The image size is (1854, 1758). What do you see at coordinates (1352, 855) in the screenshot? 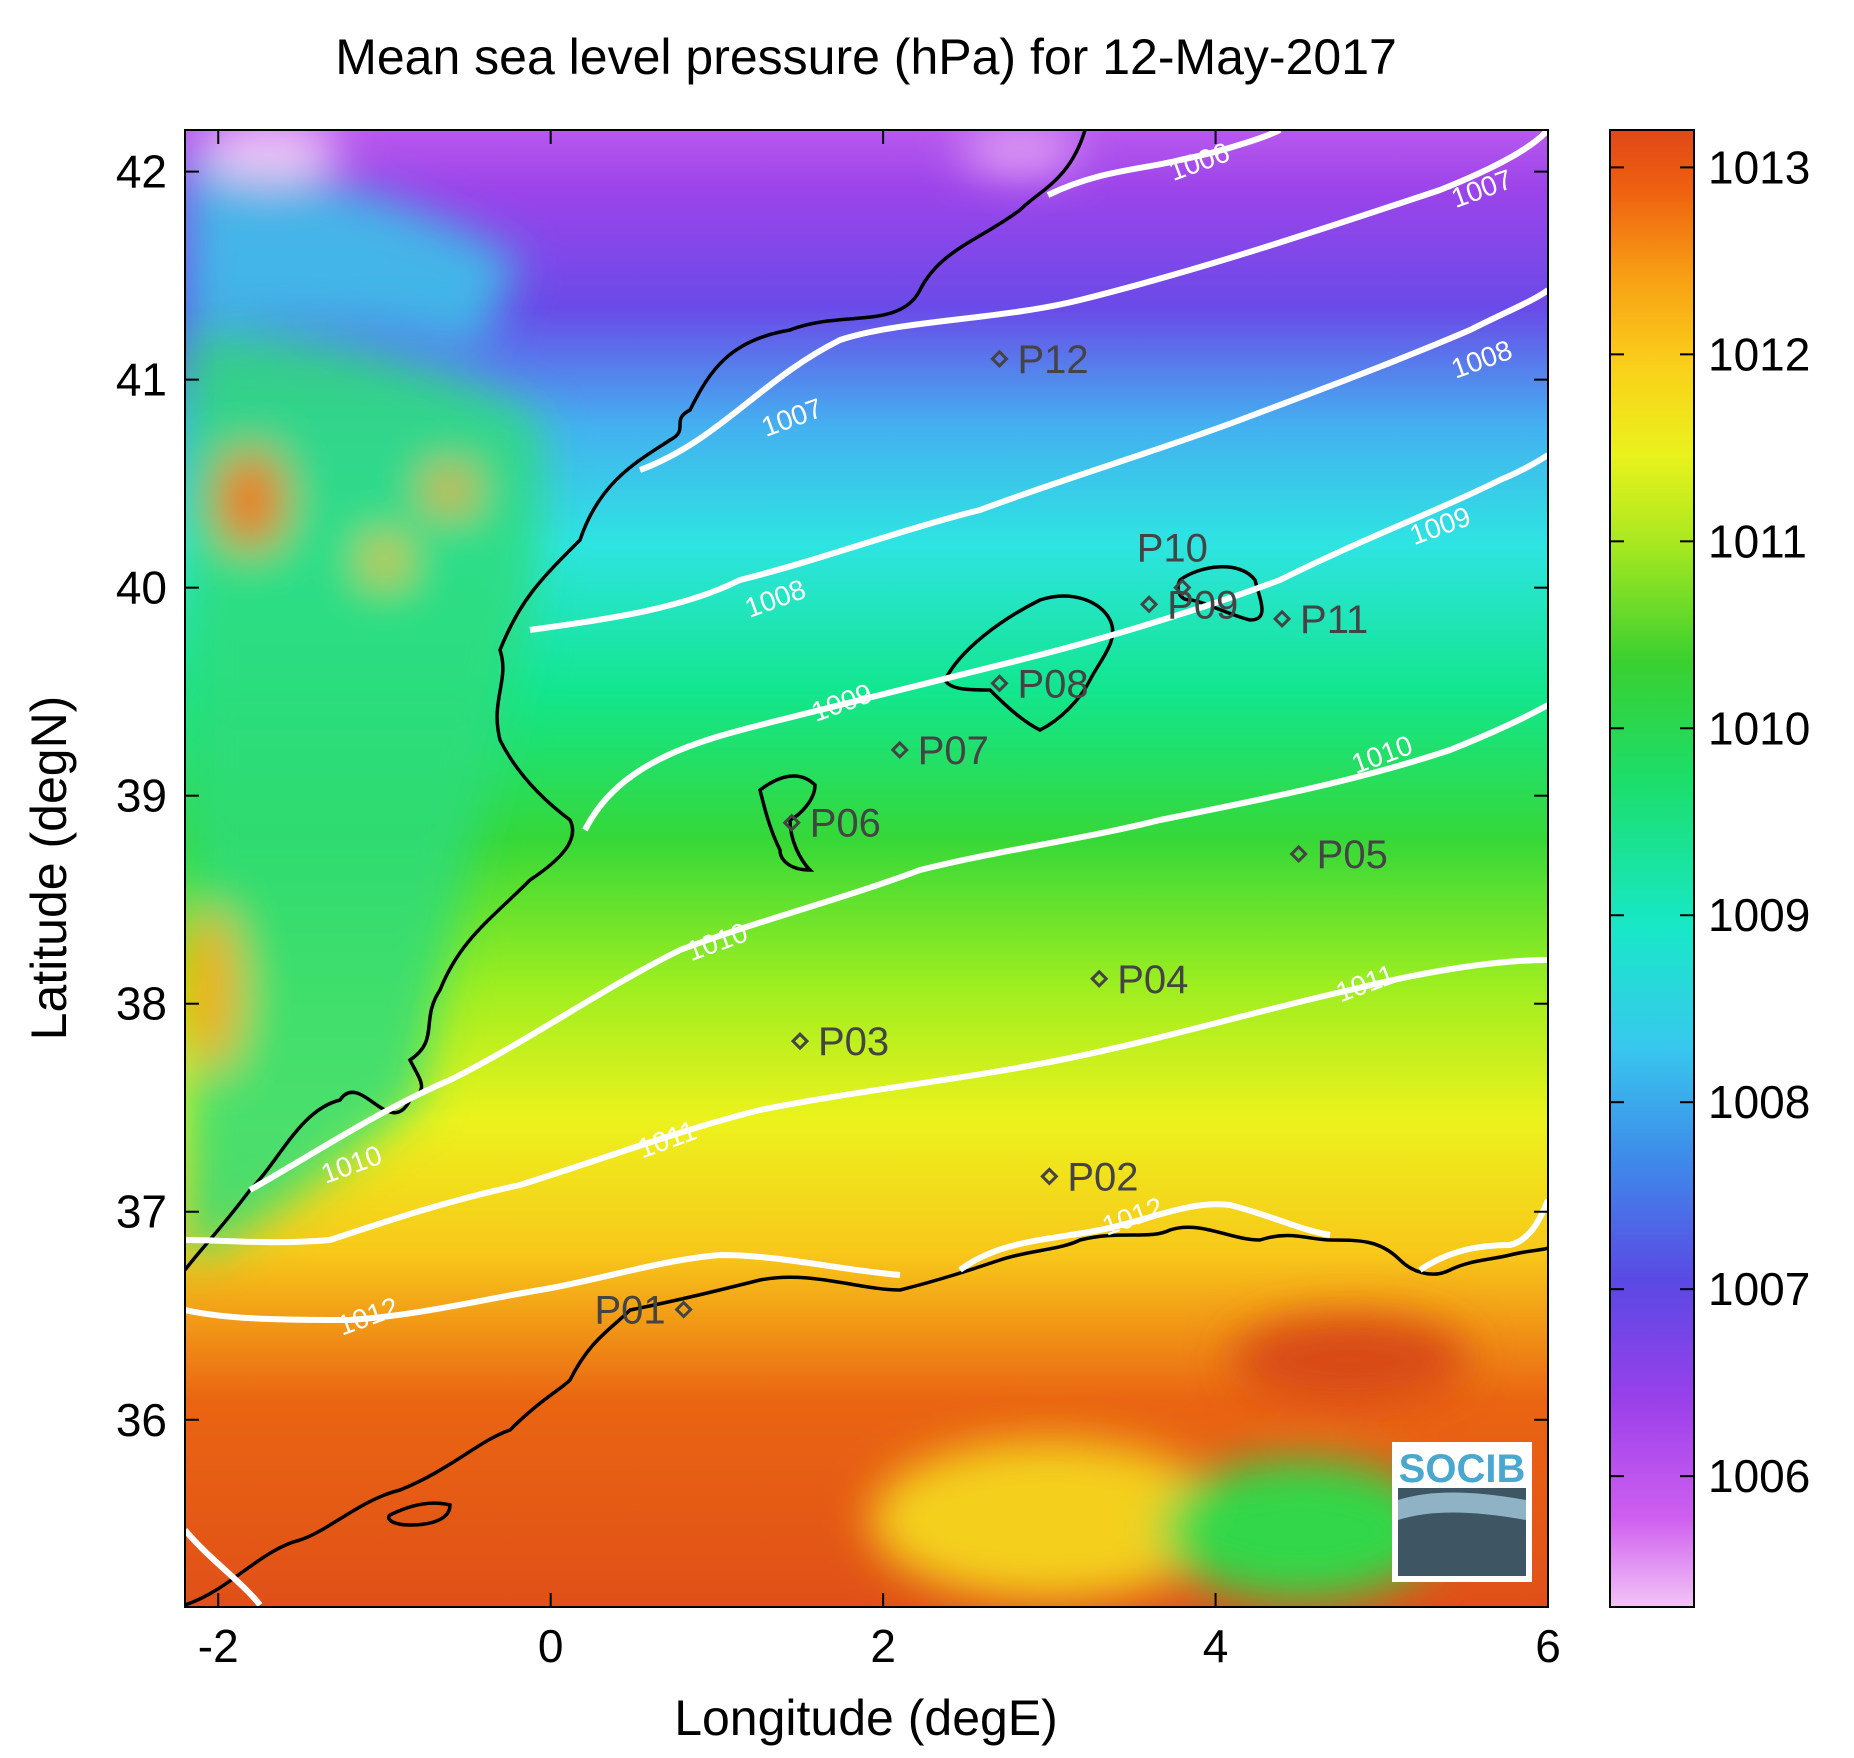
I see `station-label: P05` at bounding box center [1352, 855].